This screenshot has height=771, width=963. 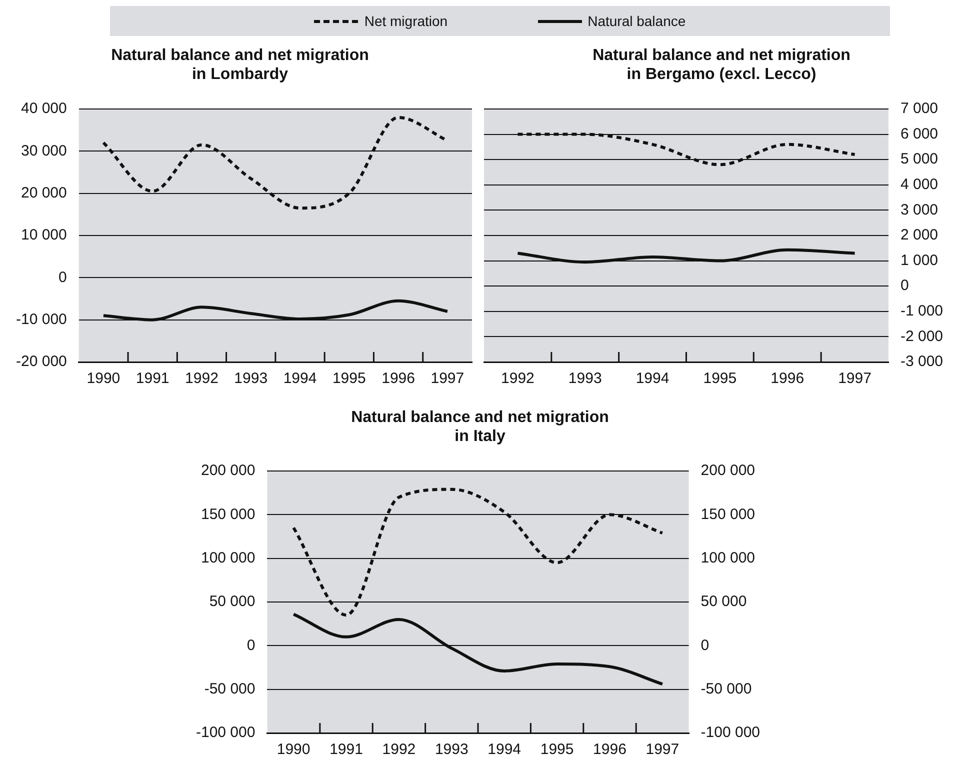 What do you see at coordinates (43, 151) in the screenshot?
I see `y-tick-label: 30 000` at bounding box center [43, 151].